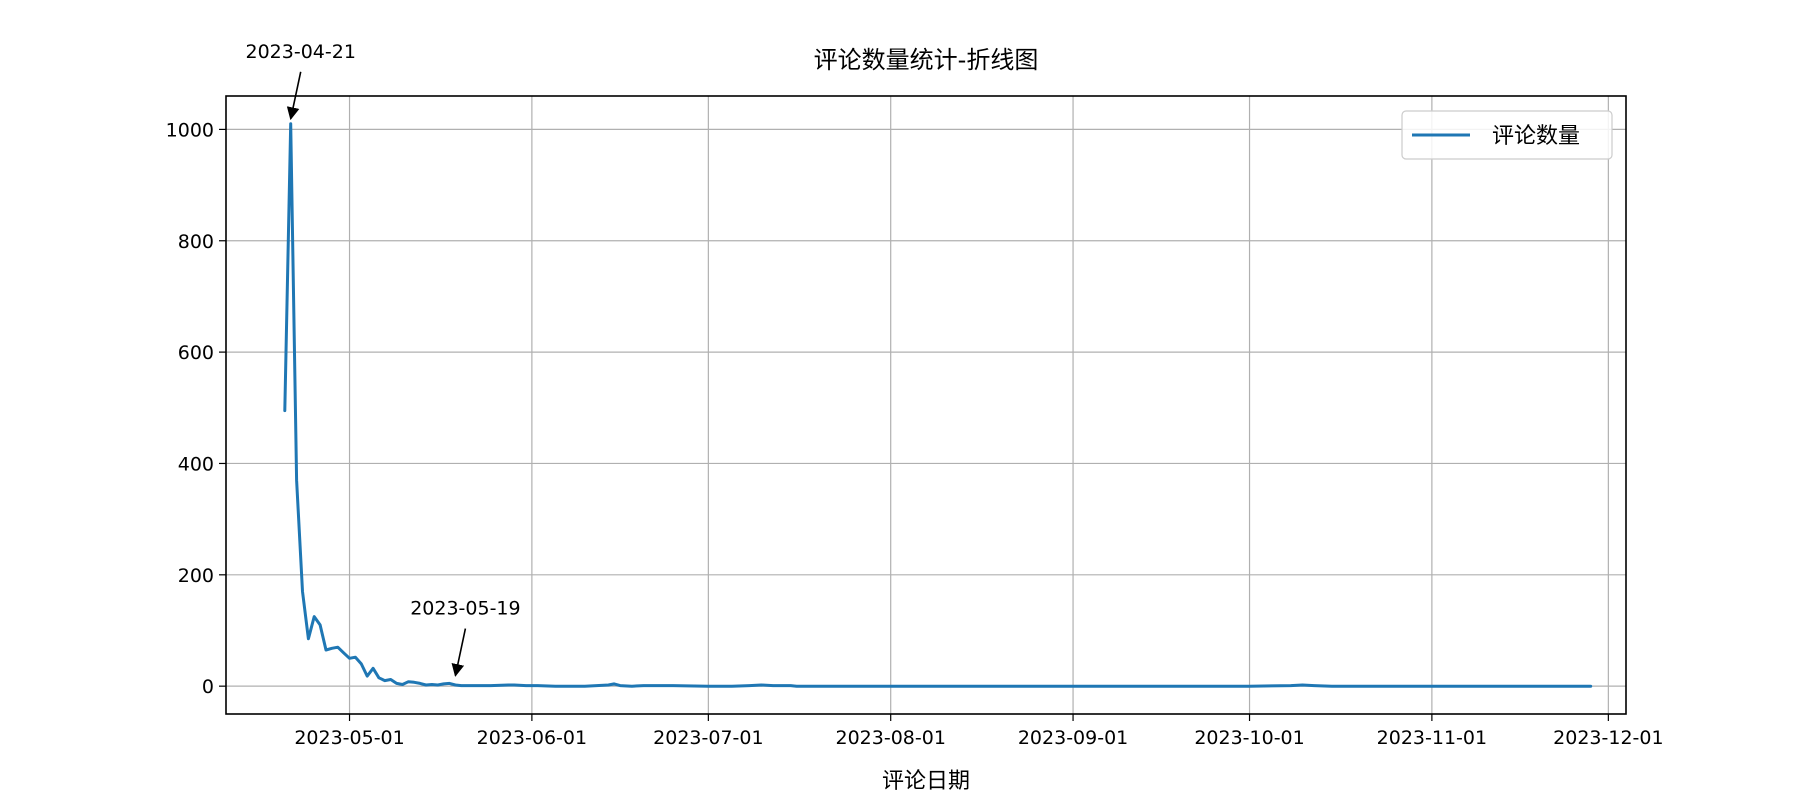 The width and height of the screenshot is (1800, 800). I want to click on y-tick-label: 0, so click(208, 687).